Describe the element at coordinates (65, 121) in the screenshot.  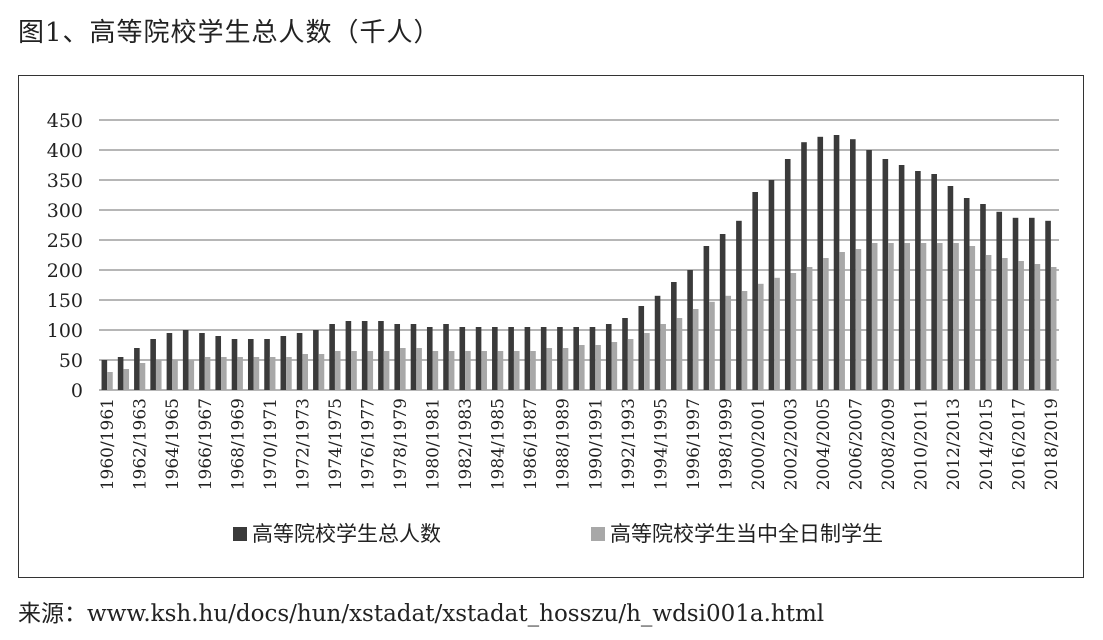
I see `y-tick-label: 450` at that location.